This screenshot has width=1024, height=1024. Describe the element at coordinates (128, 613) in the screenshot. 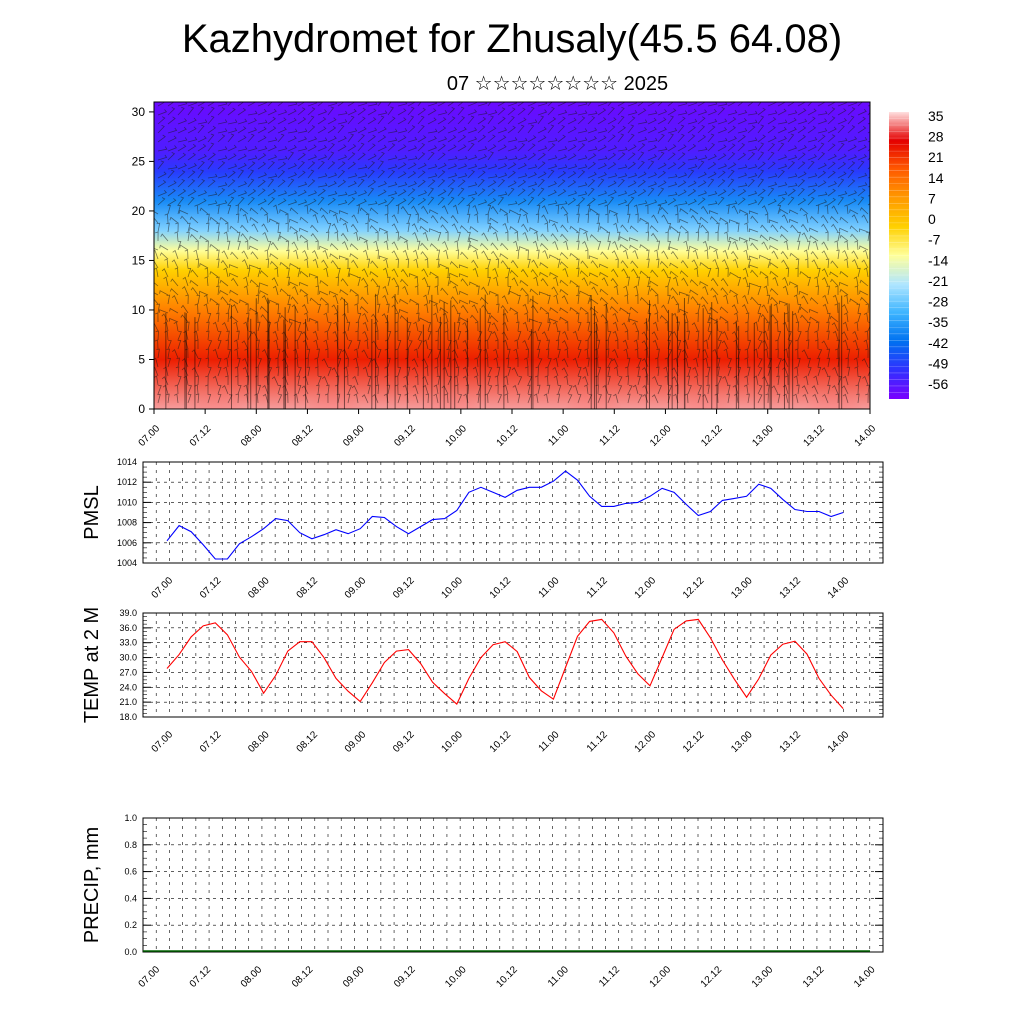

I see `temp-ytick-label: 39.0` at that location.